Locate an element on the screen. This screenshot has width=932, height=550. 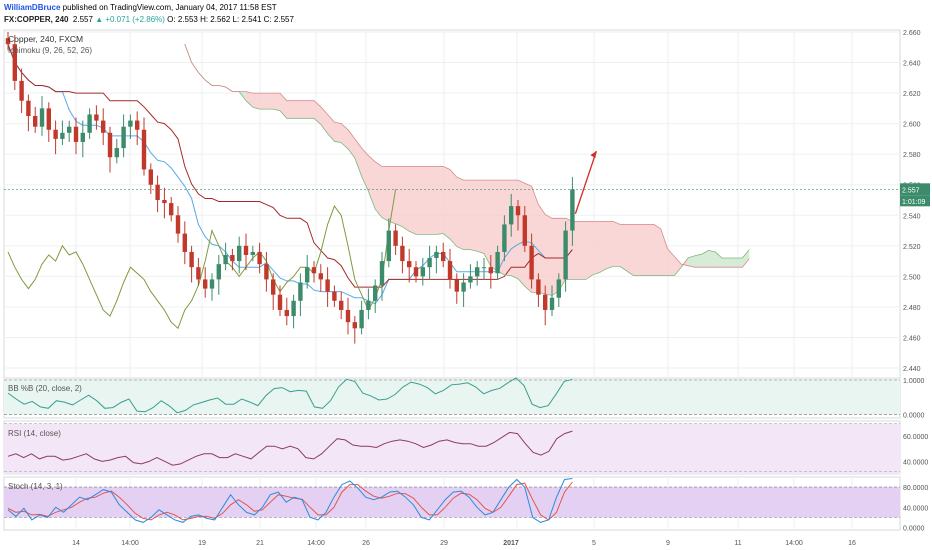
chart-title: Copper, 240, FXCM is located at coordinates (45, 39).